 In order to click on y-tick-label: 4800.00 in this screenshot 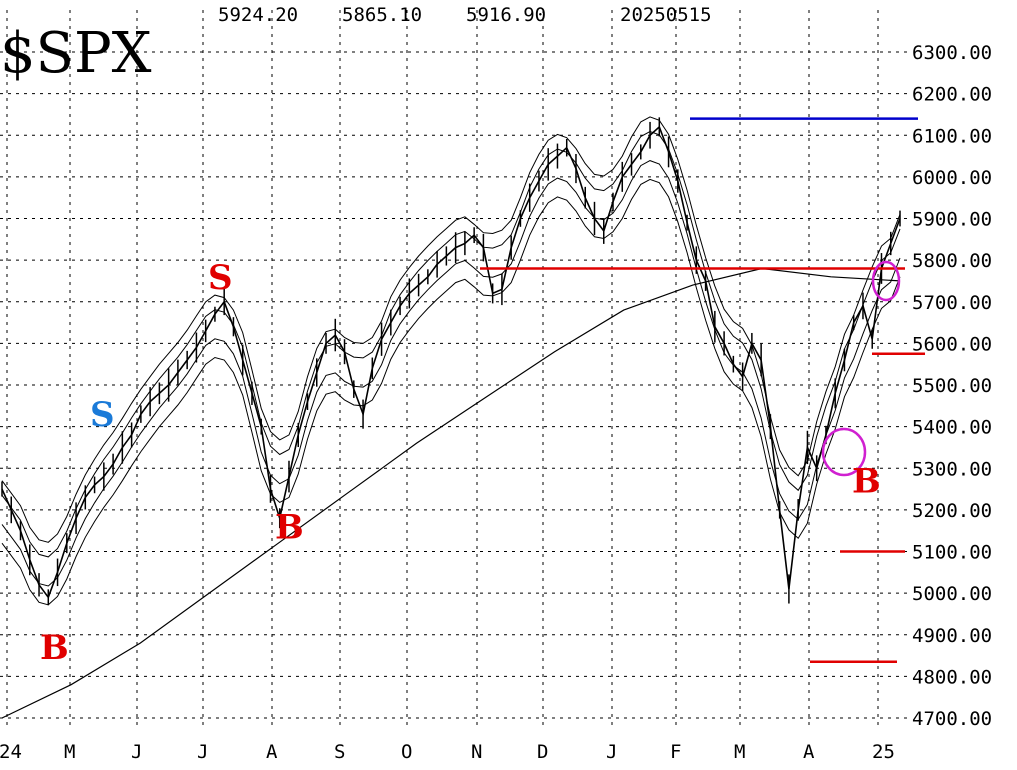, I will do `click(952, 677)`.